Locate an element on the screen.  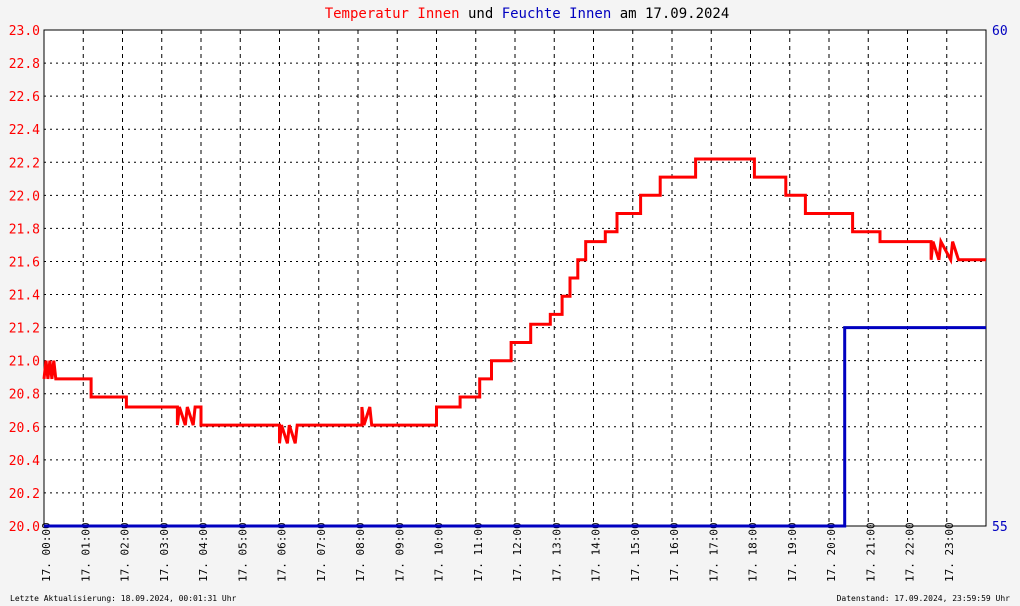
x-tick-label: 17. 05:00 is located at coordinates (242, 552).